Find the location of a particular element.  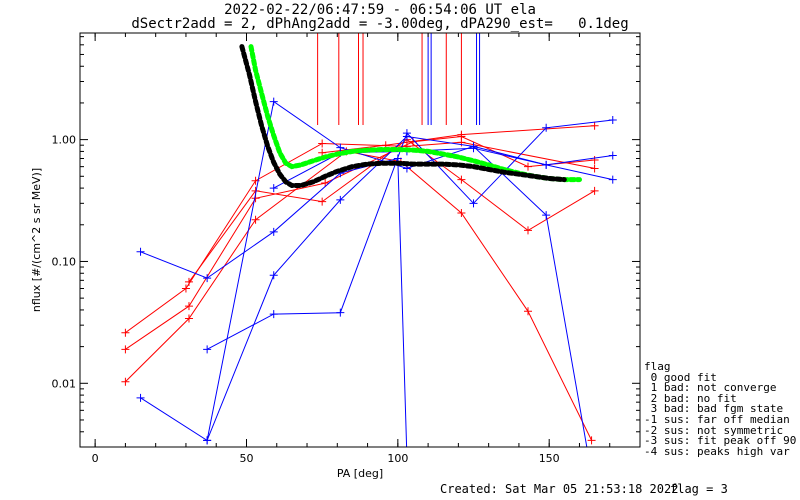

x-tick-label: 100 is located at coordinates (397, 458).